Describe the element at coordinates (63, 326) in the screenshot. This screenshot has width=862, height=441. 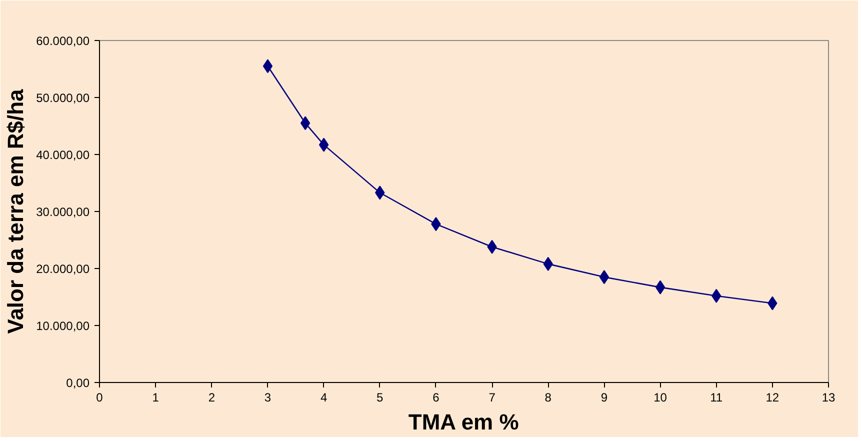
I see `y-tick-label: 10.000,00` at that location.